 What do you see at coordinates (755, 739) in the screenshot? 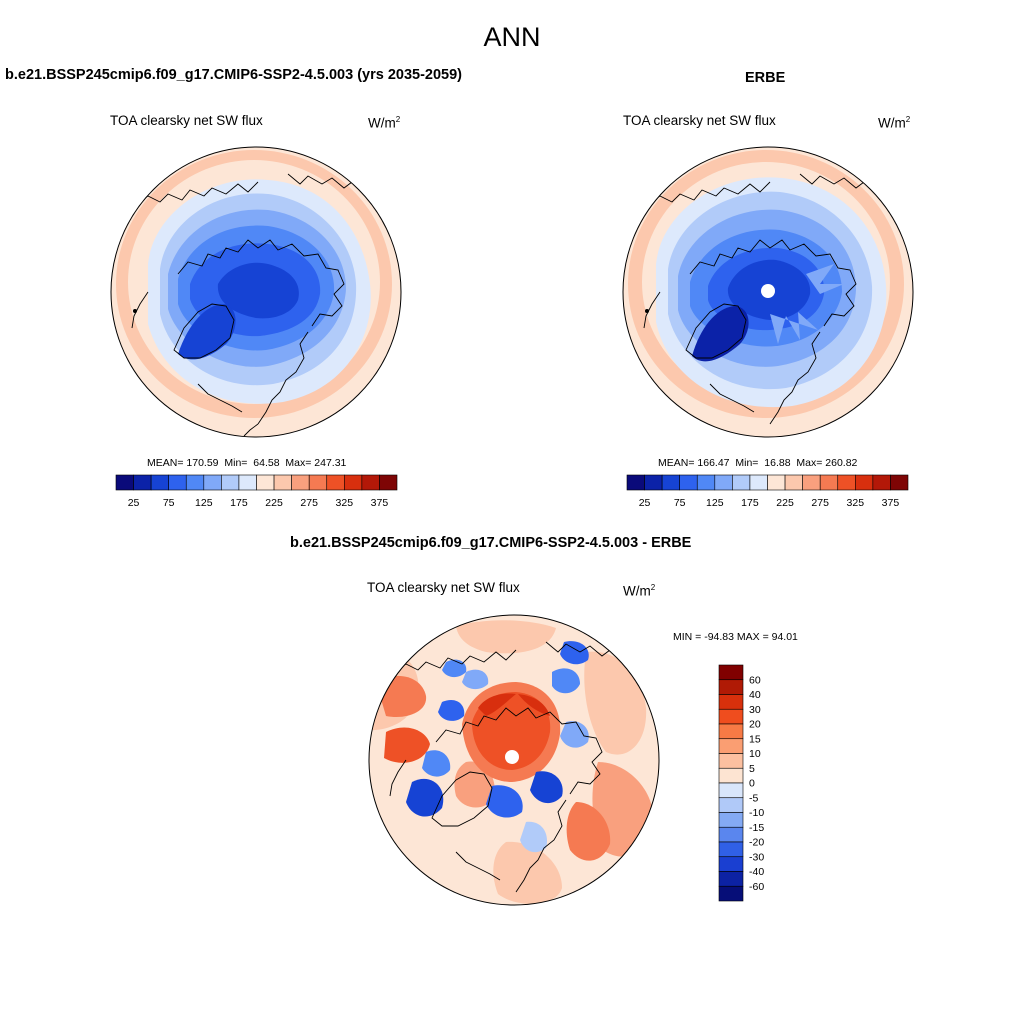
I see `colorbar-tick-label: 15` at bounding box center [755, 739].